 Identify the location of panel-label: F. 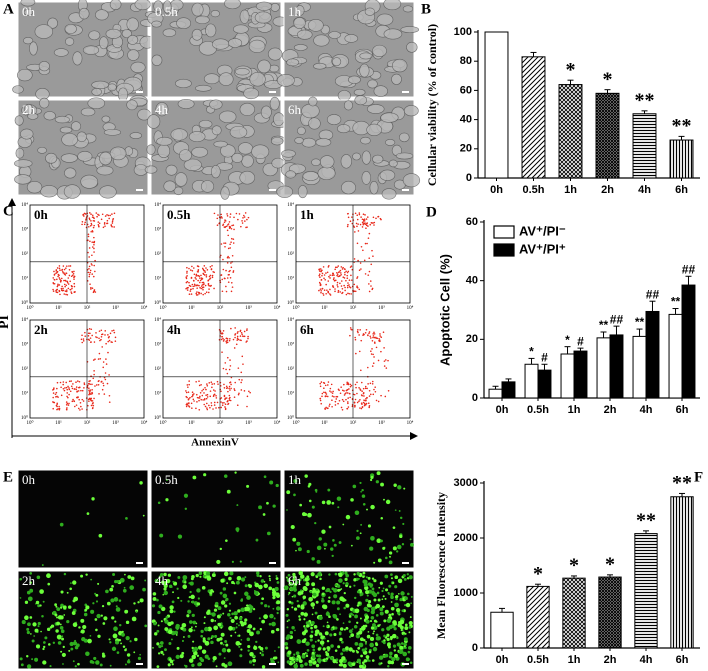
(698, 477).